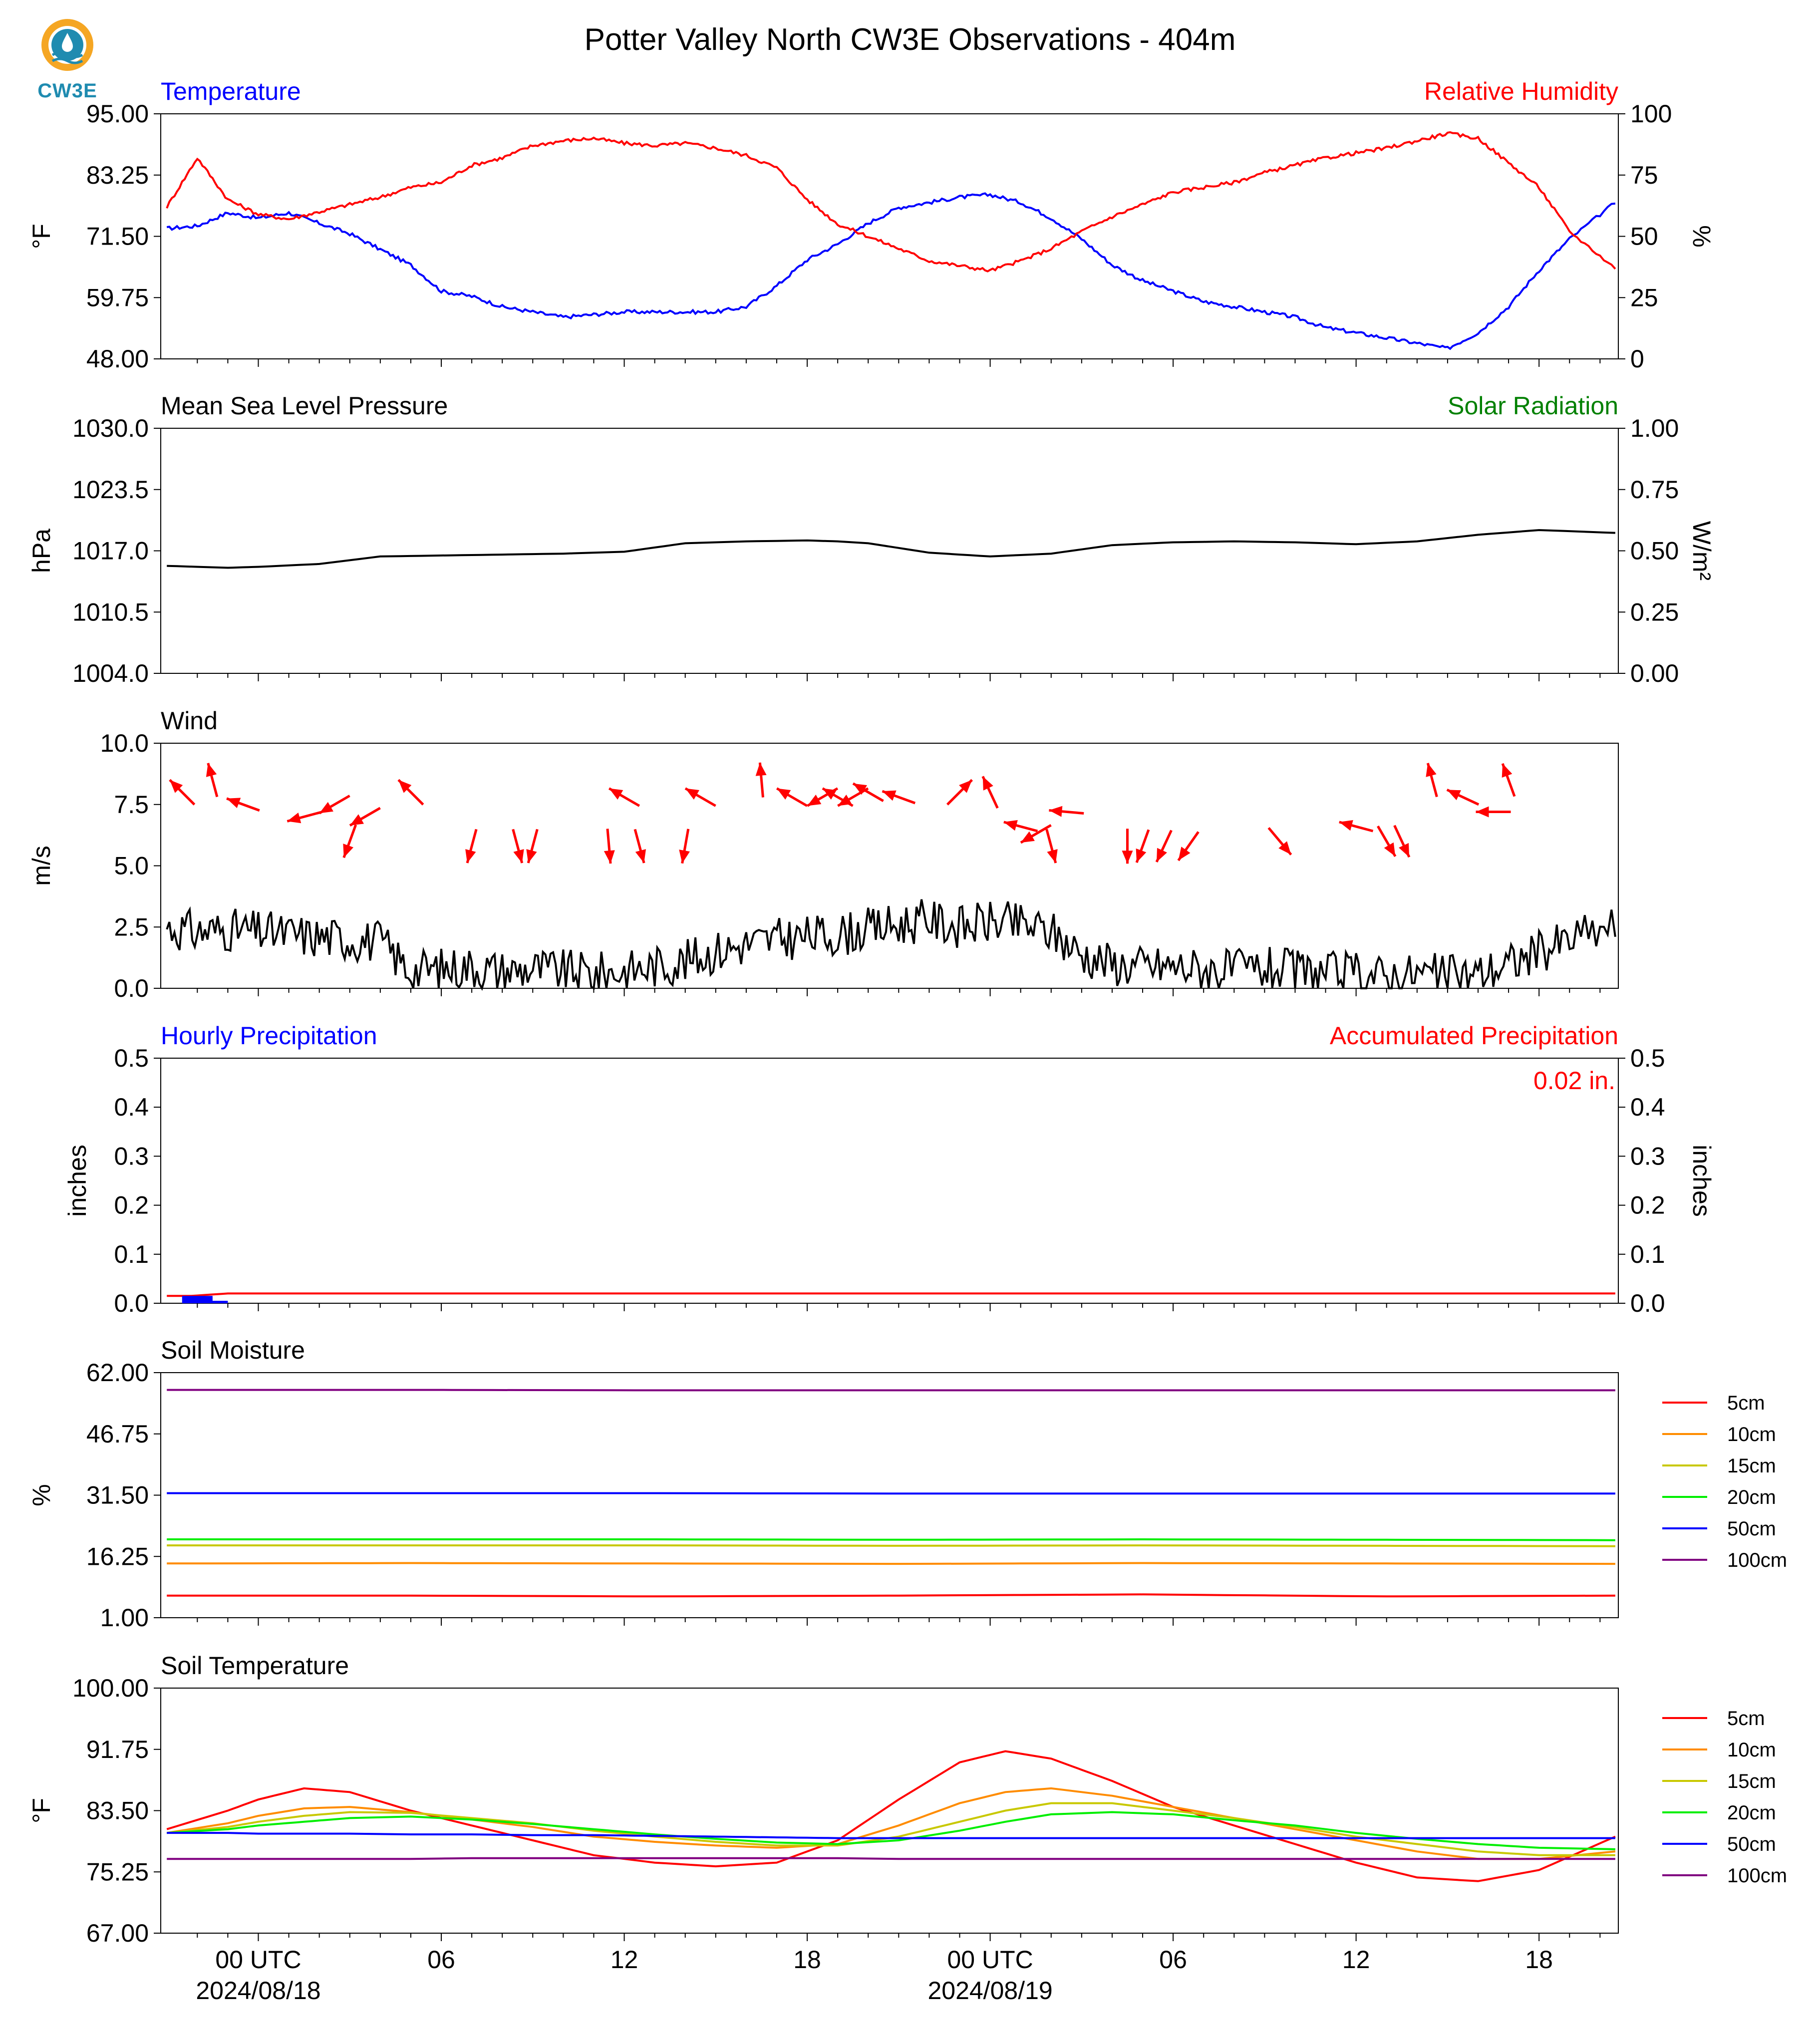  Describe the element at coordinates (1724, 1481) in the screenshot. I see `soil-legend: 5cm 10cm 15cm 20cm 50cm 100cm` at that location.